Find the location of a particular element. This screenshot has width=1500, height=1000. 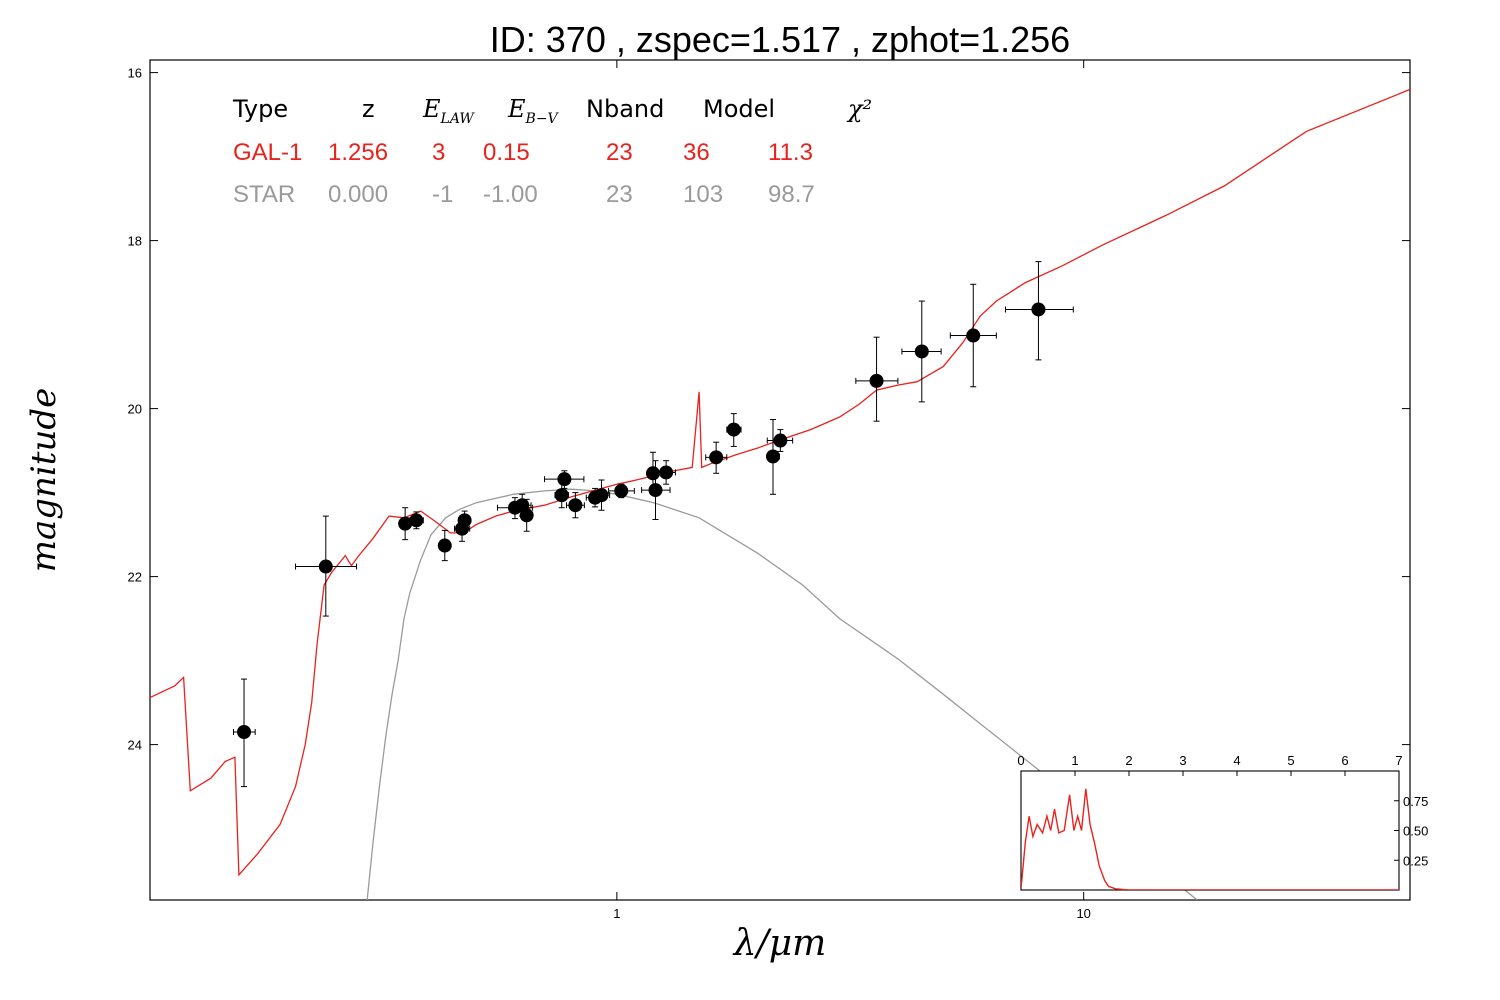

pdz-line is located at coordinates (1210, 839).